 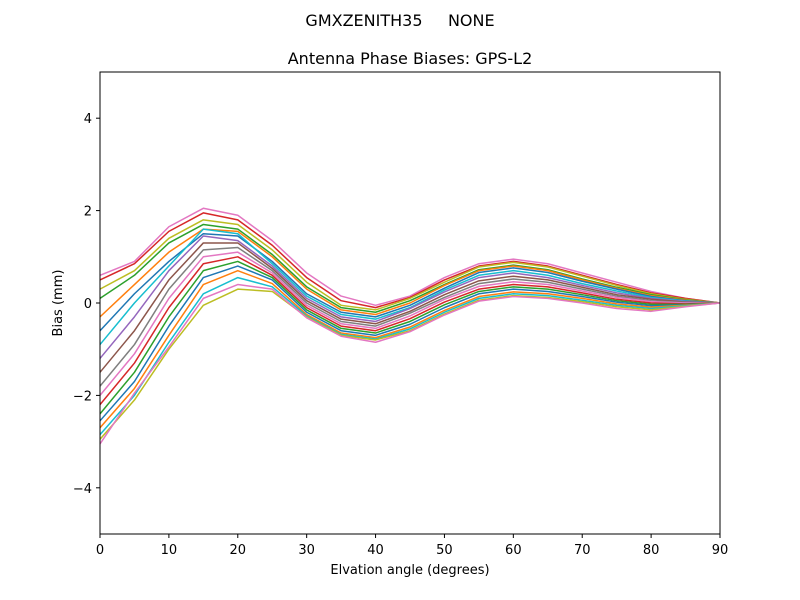 I want to click on y-tick-label: −2, so click(x=82, y=396).